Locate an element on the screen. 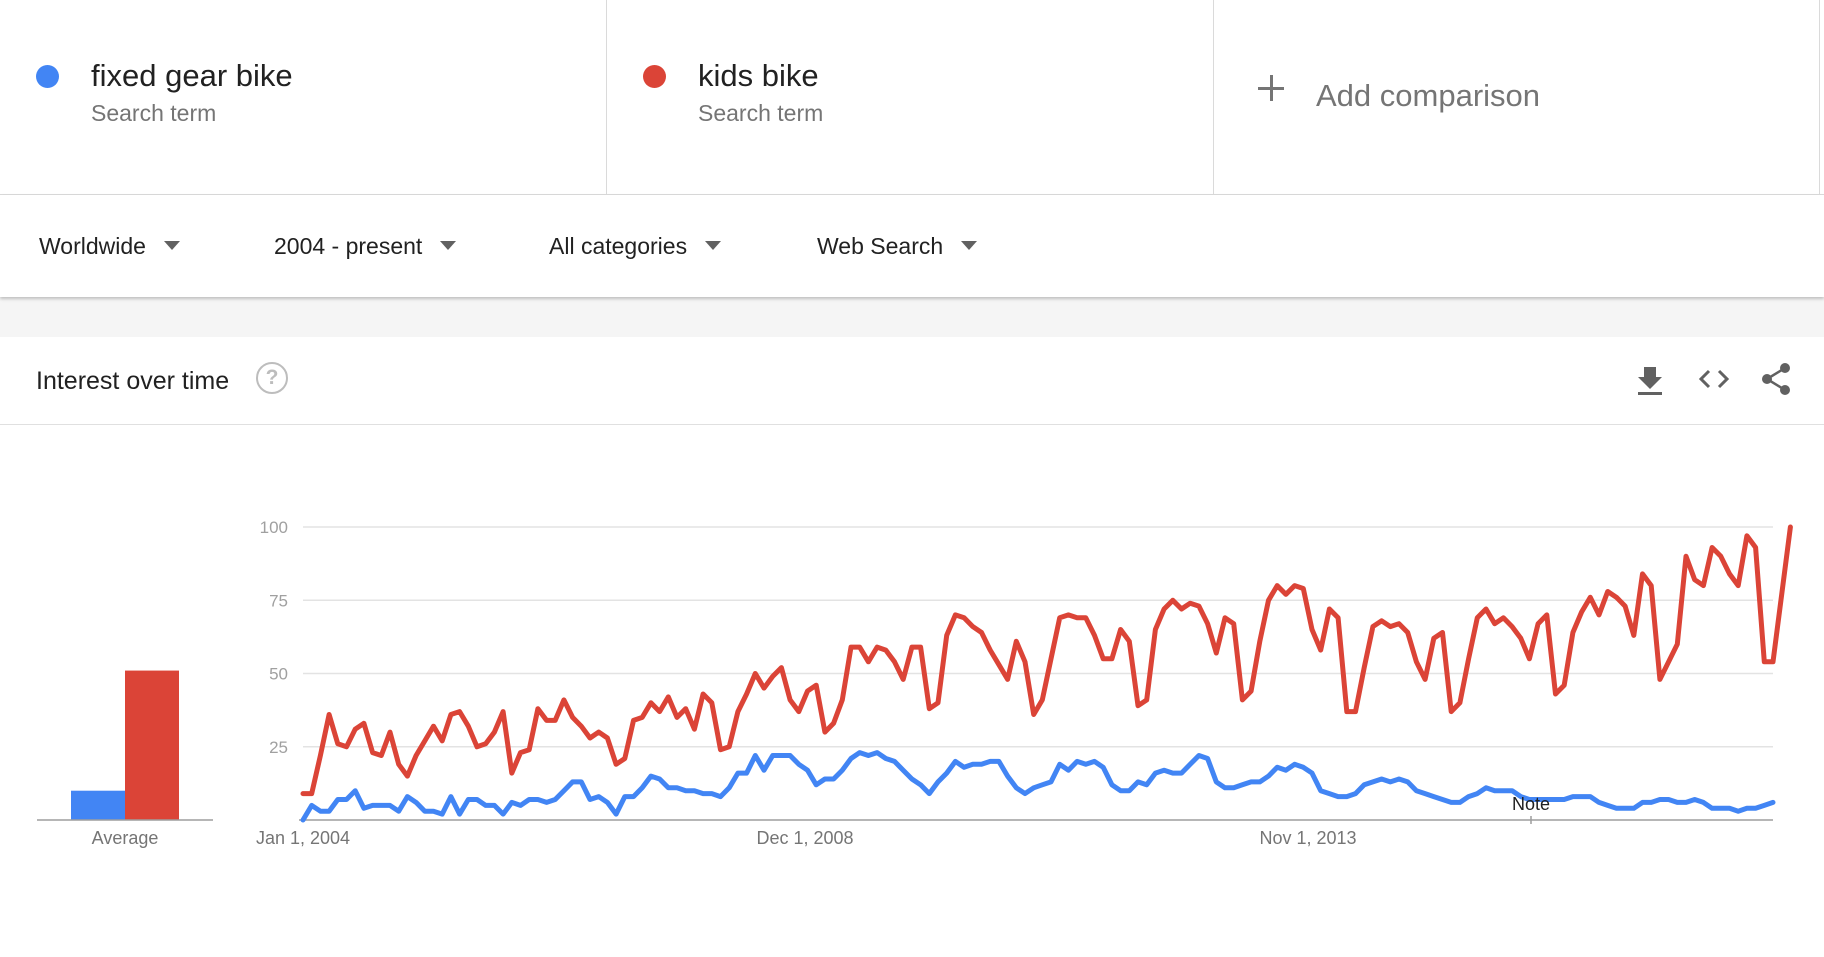 This screenshot has height=957, width=1824. add-comparison-label: Add comparison is located at coordinates (1428, 95).